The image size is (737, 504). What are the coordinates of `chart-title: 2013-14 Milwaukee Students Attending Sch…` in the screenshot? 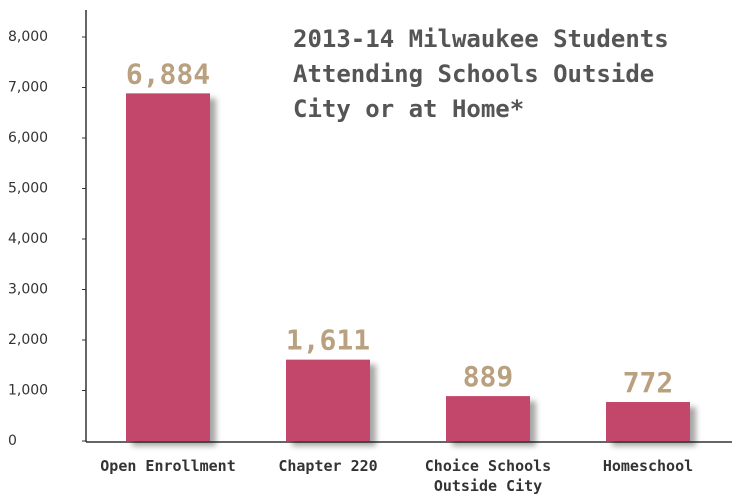 It's located at (481, 74).